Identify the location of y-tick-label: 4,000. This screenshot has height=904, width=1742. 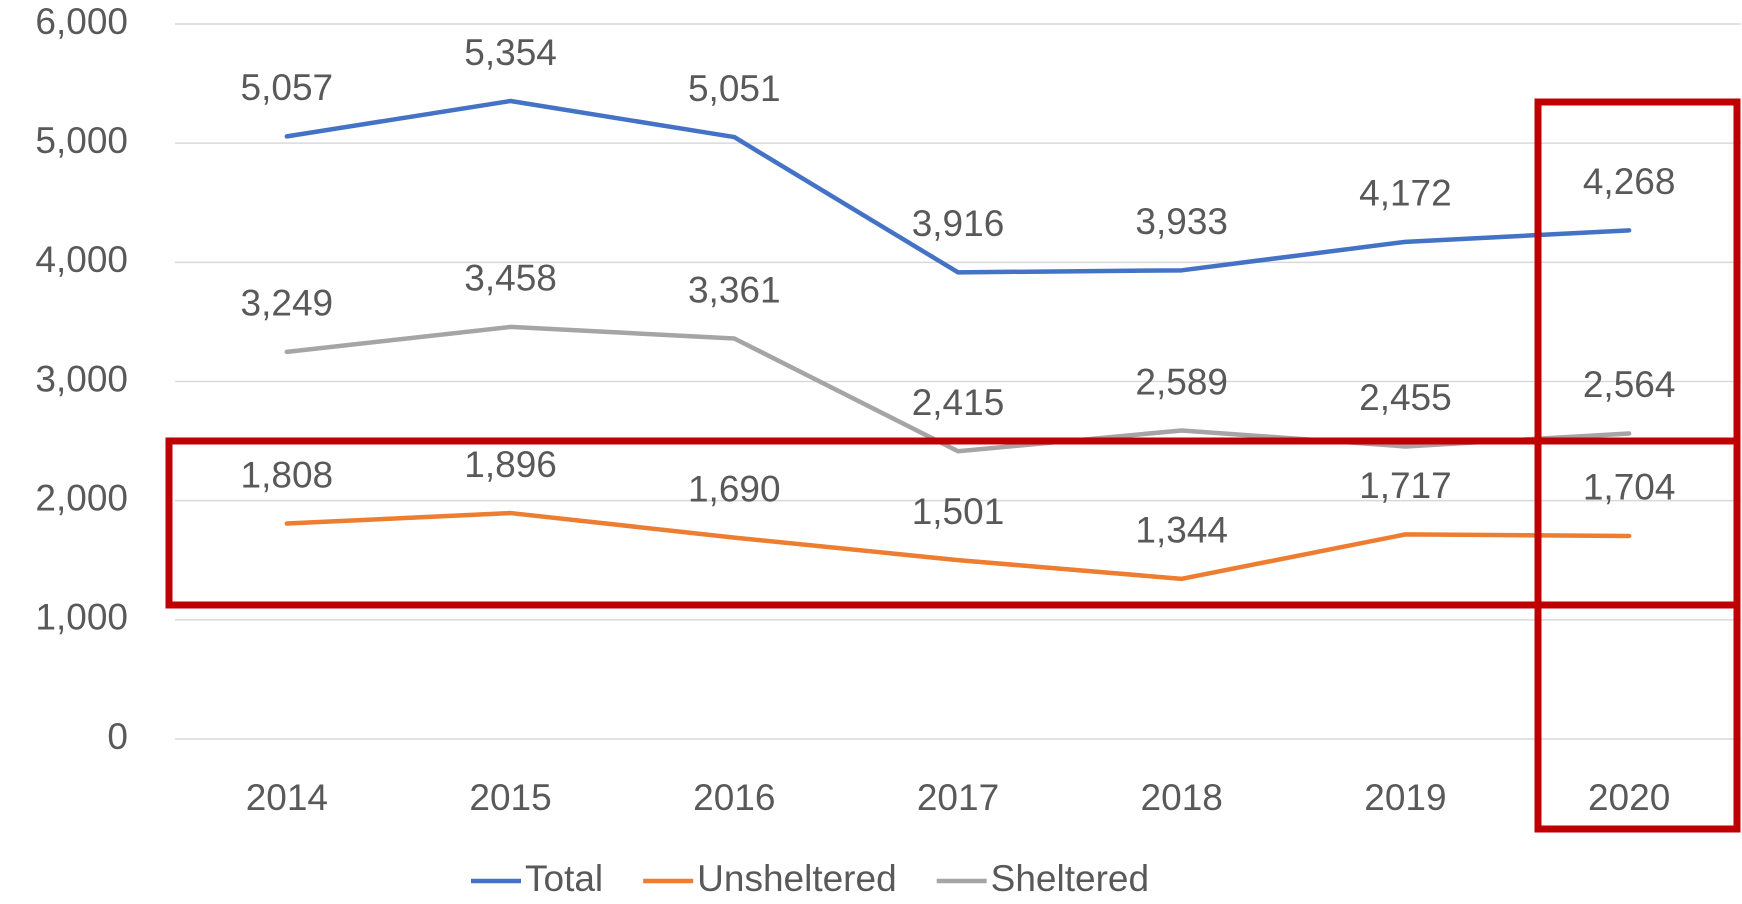
(81, 259).